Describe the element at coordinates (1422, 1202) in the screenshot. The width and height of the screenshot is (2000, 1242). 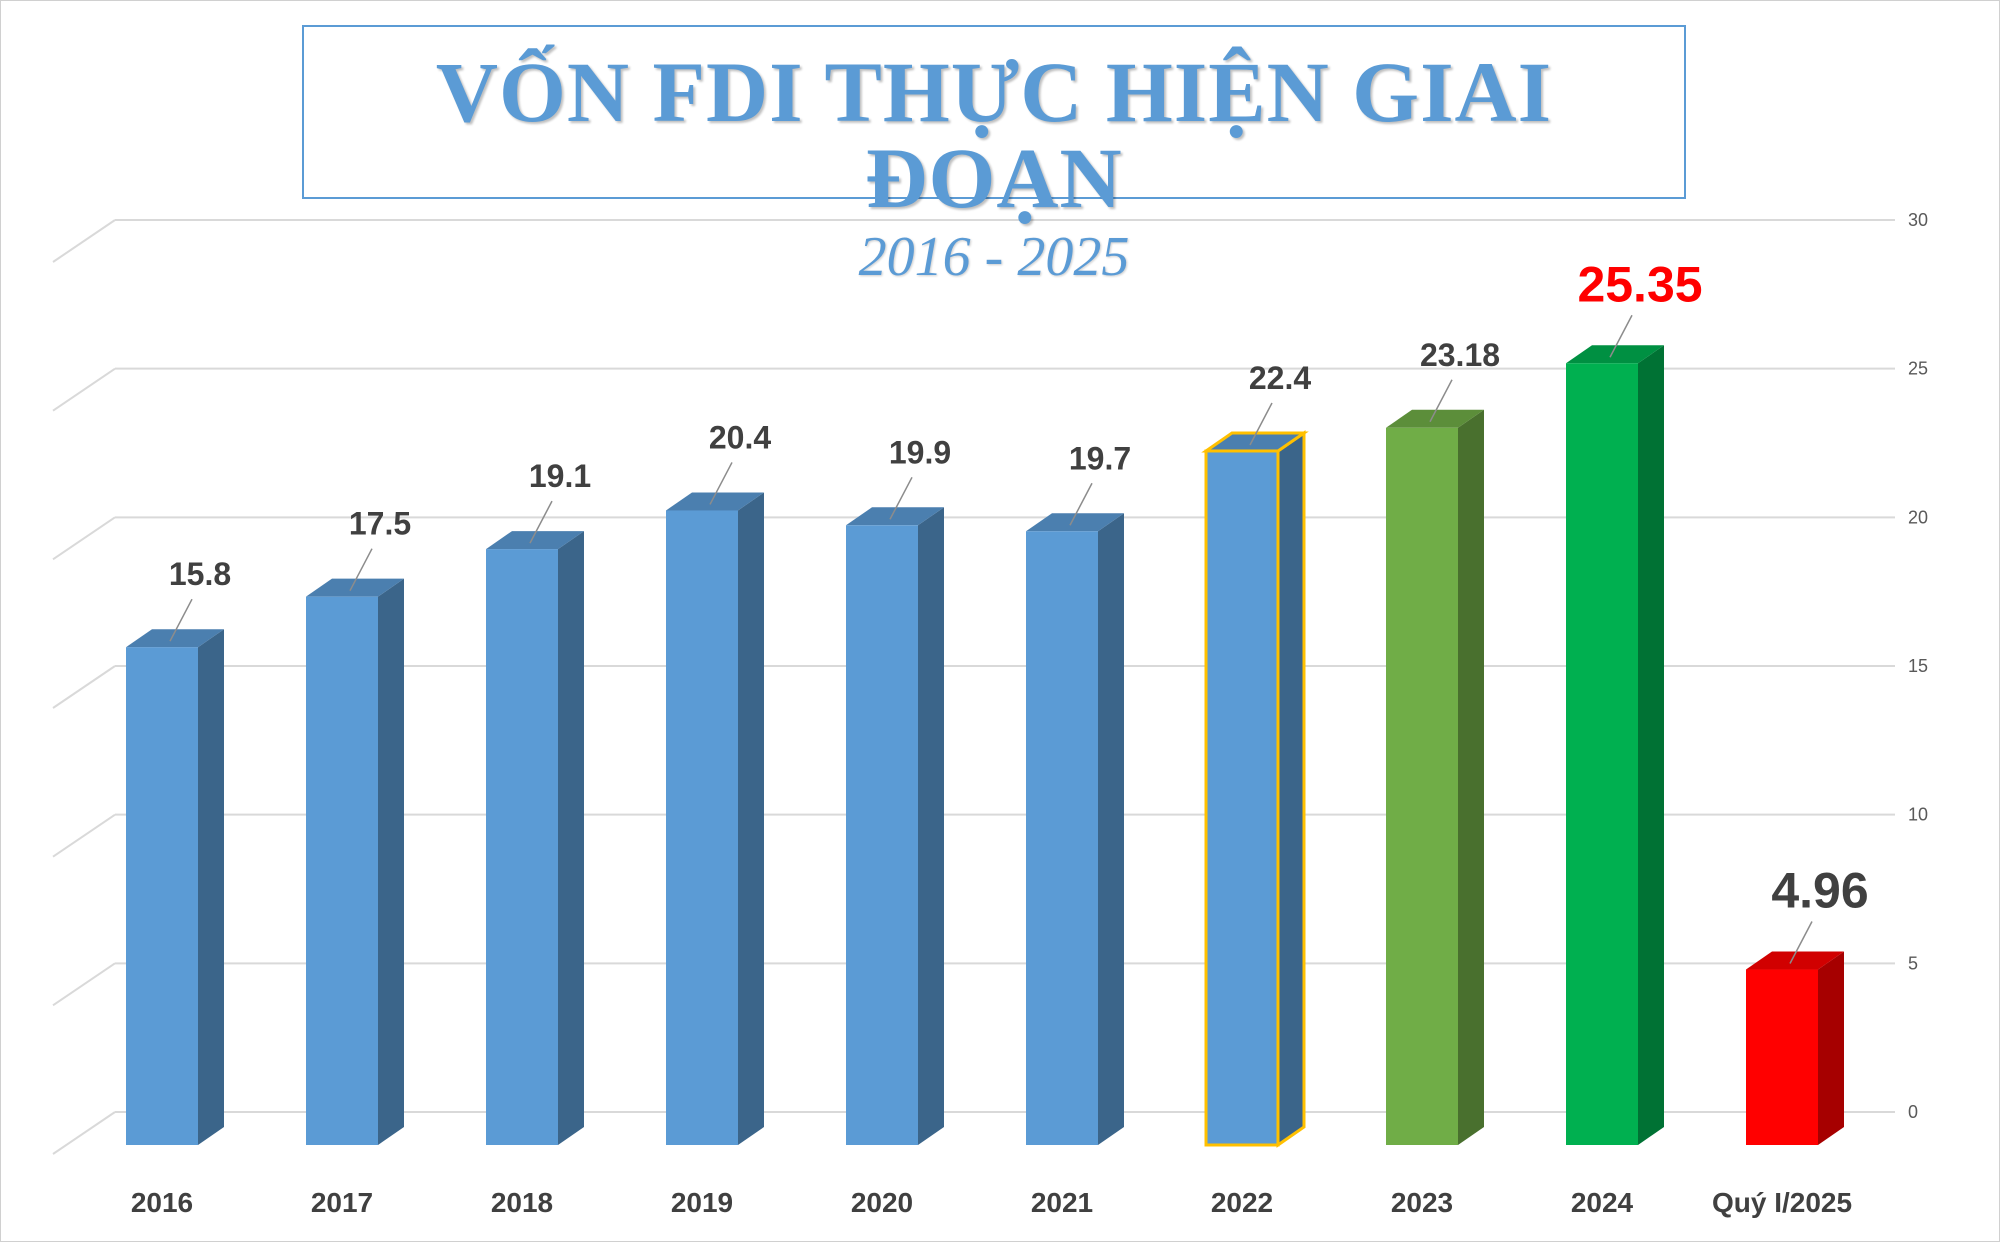
I see `x-tick-label: 2023` at that location.